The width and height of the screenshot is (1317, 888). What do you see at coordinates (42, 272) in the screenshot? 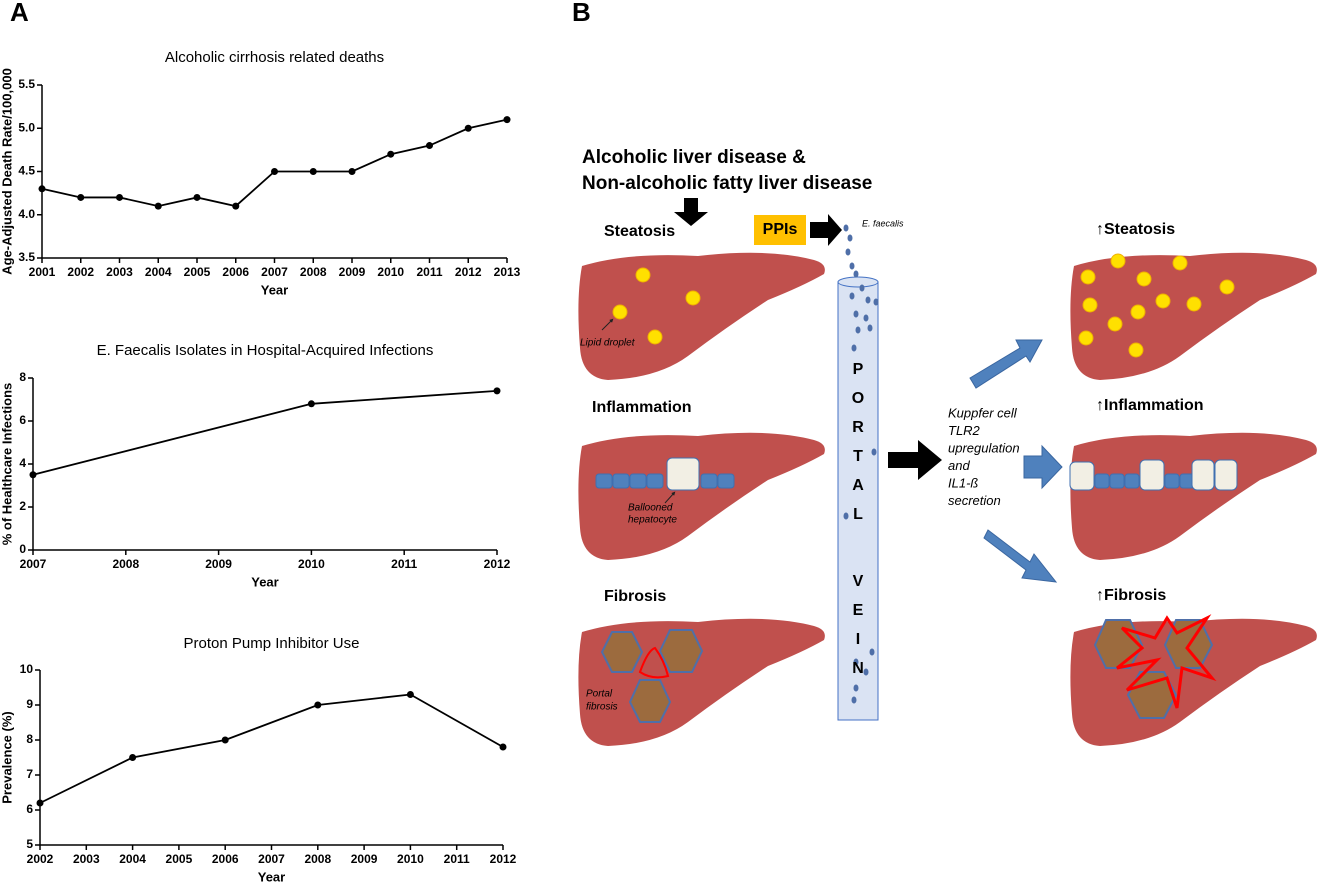
I see `x-tick-label: 2001` at bounding box center [42, 272].